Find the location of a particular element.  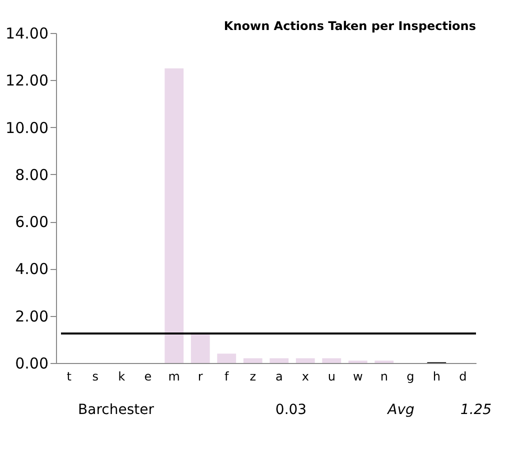

y-tick-label: 10.00 is located at coordinates (27, 127).